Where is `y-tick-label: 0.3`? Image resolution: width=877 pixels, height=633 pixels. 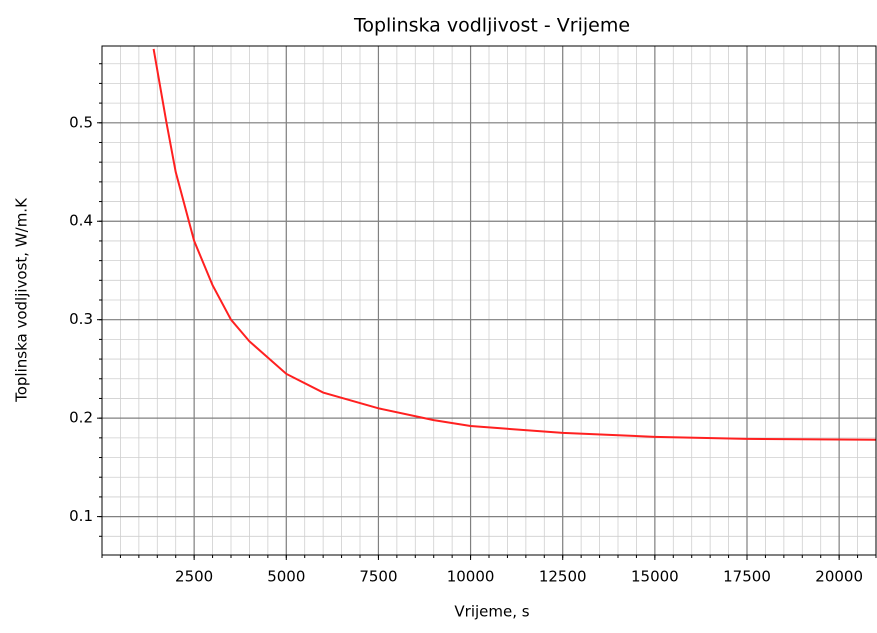 y-tick-label: 0.3 is located at coordinates (81, 319).